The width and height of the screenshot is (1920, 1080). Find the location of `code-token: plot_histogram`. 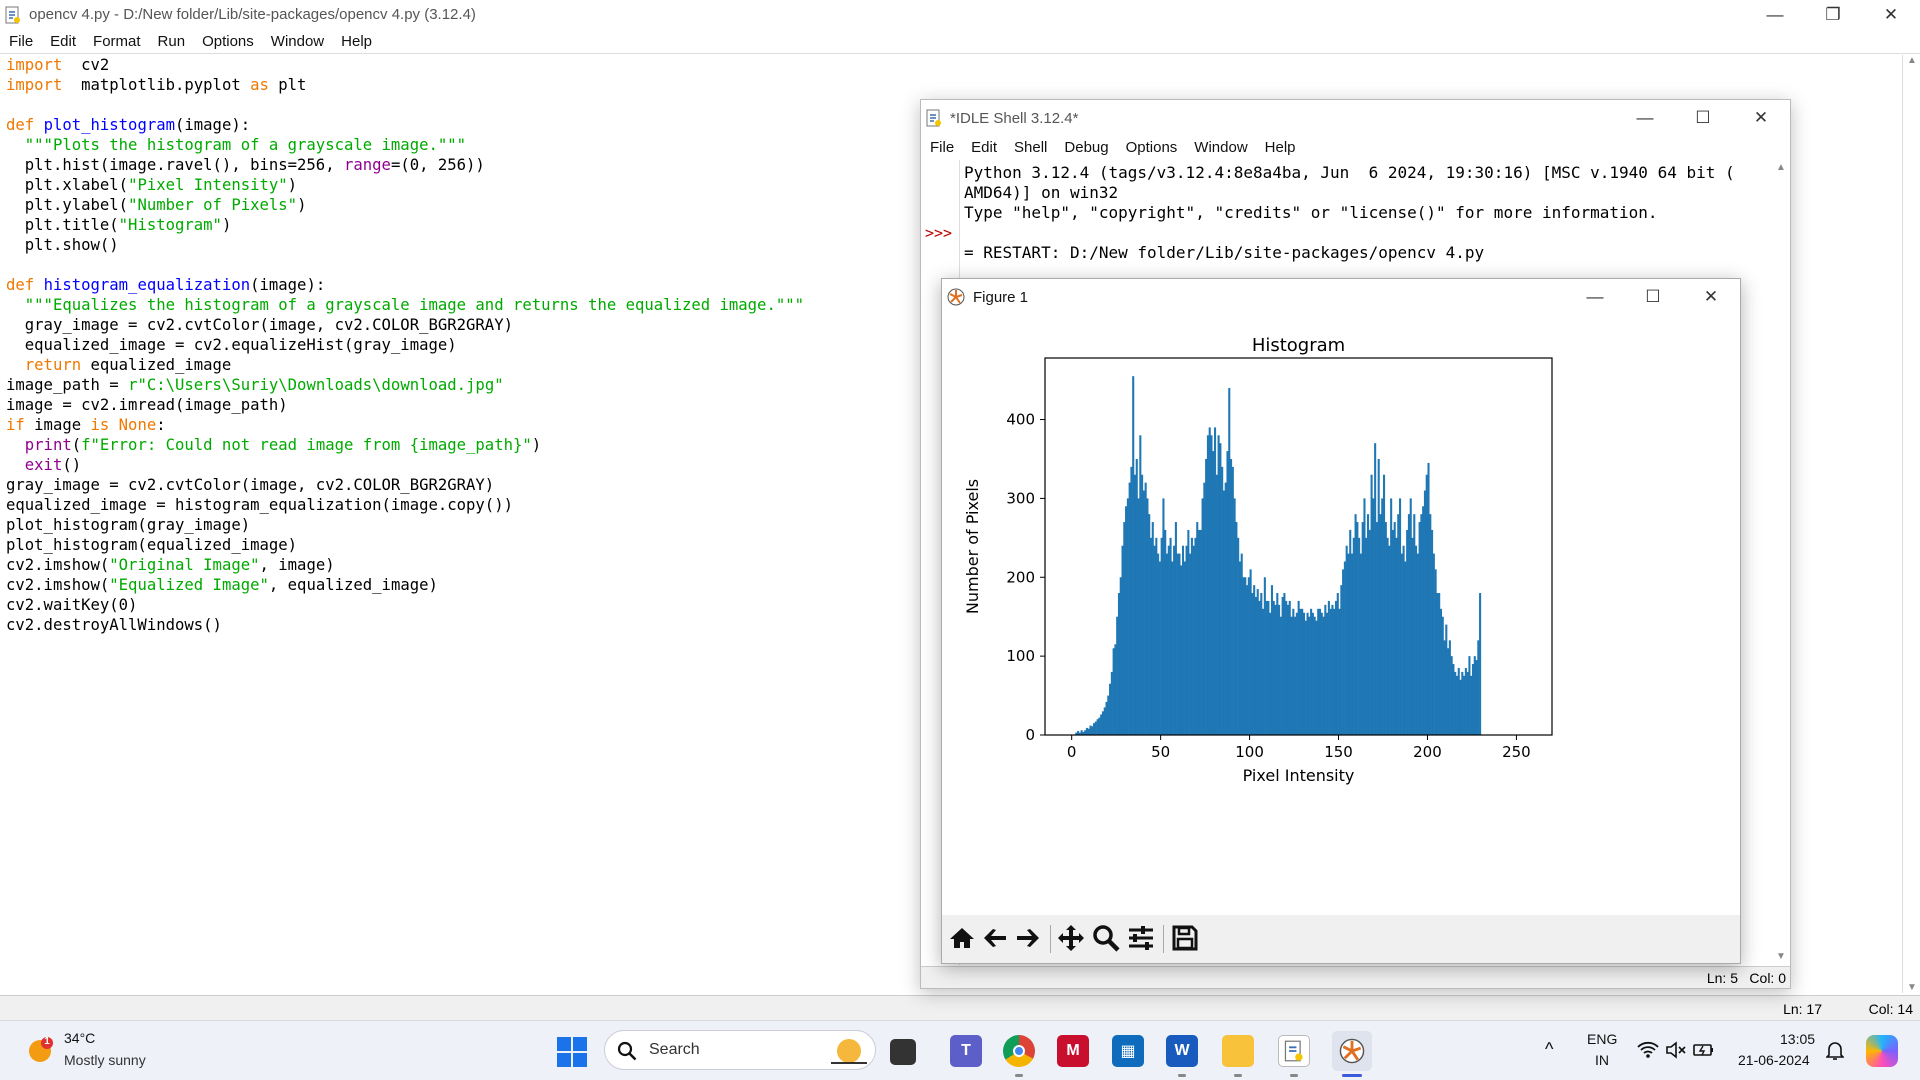

code-token: plot_histogram is located at coordinates (109, 125).